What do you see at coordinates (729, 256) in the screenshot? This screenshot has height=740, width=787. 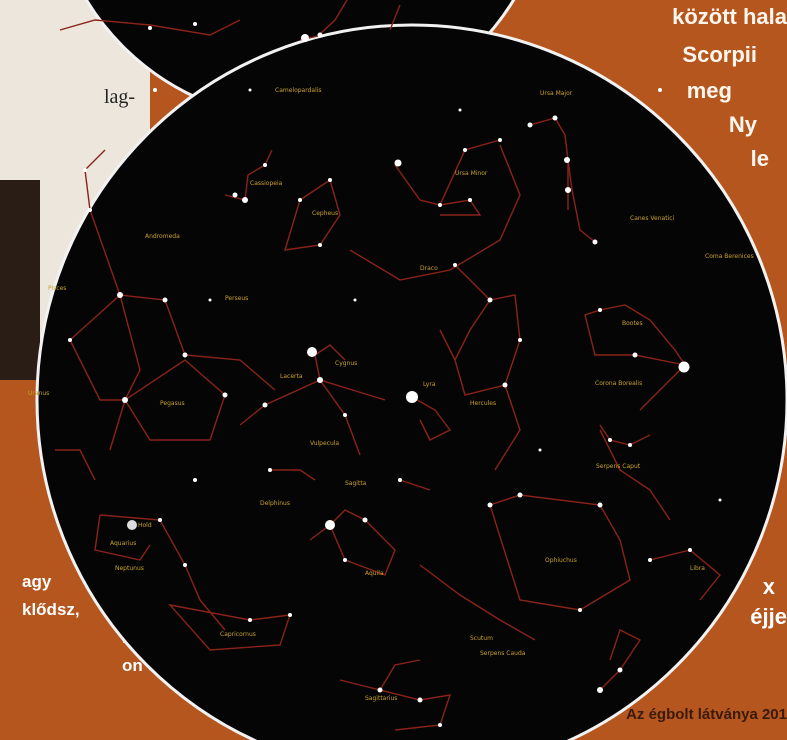 I see `svg-text: Coma Berenices` at bounding box center [729, 256].